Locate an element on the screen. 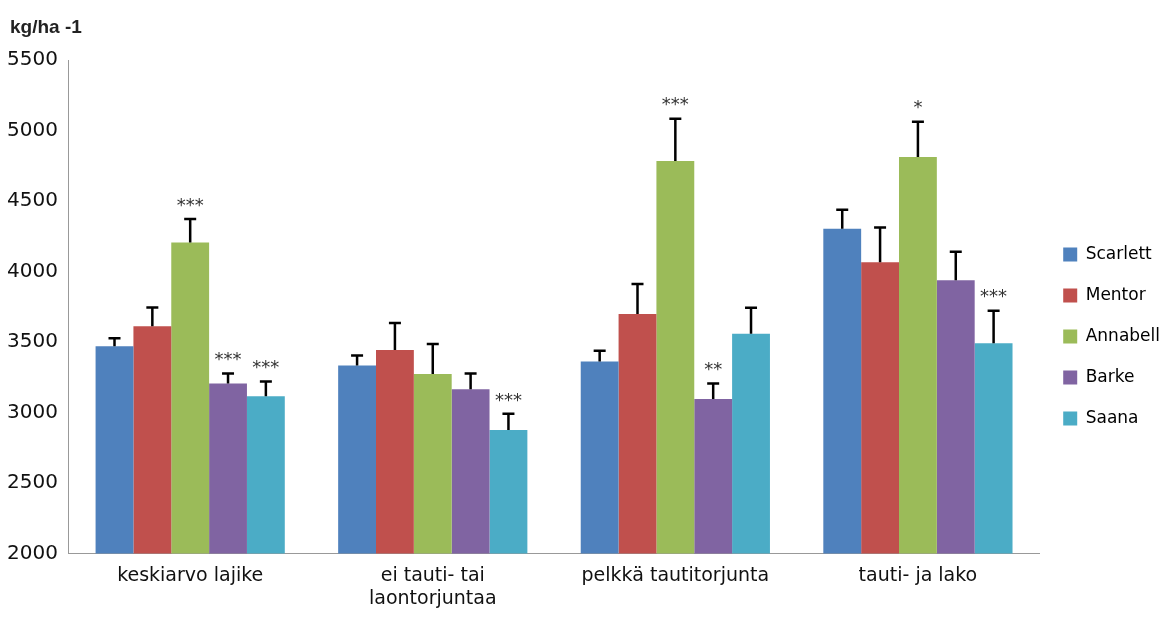 This screenshot has width=1176, height=619. legend-label: Saana is located at coordinates (1112, 416).